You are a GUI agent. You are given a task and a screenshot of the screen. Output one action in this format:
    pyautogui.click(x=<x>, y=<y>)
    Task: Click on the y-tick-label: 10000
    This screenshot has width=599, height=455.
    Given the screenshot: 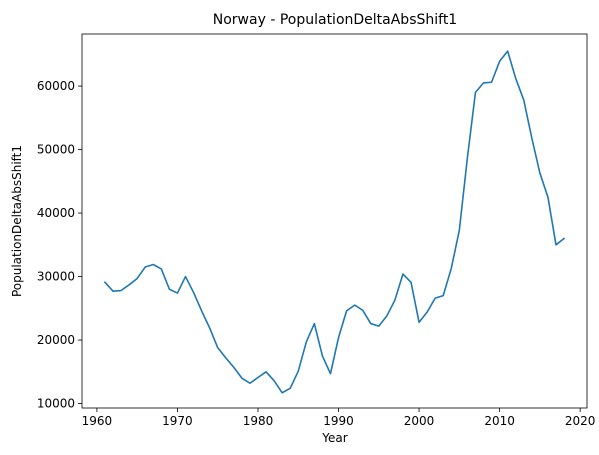 What is the action you would take?
    pyautogui.click(x=56, y=404)
    